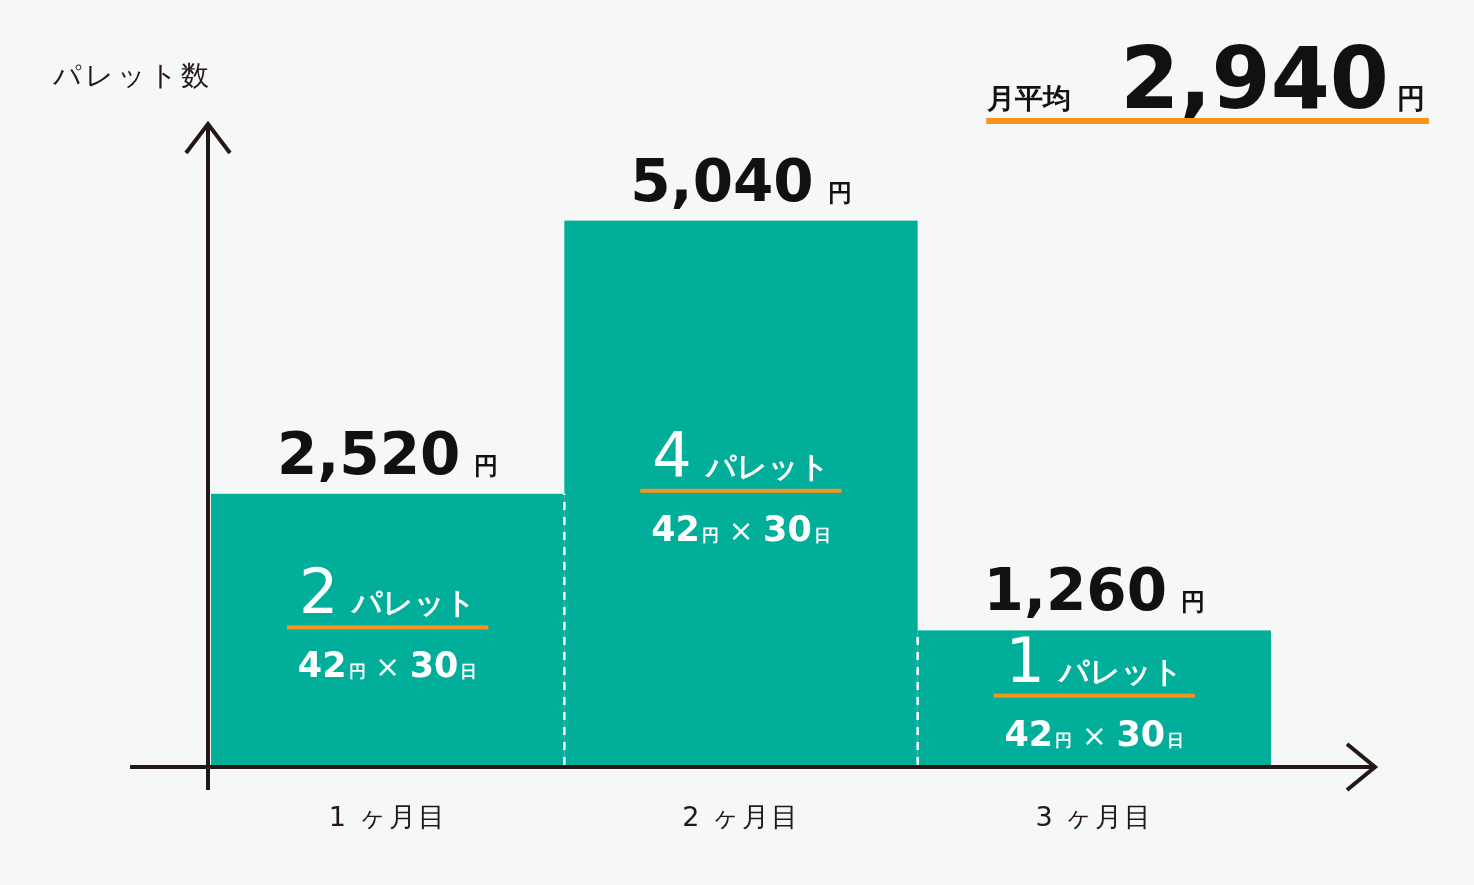 Image resolution: width=1474 pixels, height=885 pixels. What do you see at coordinates (1094, 817) in the screenshot?
I see `x-tick-label: 3 ヶ月目` at bounding box center [1094, 817].